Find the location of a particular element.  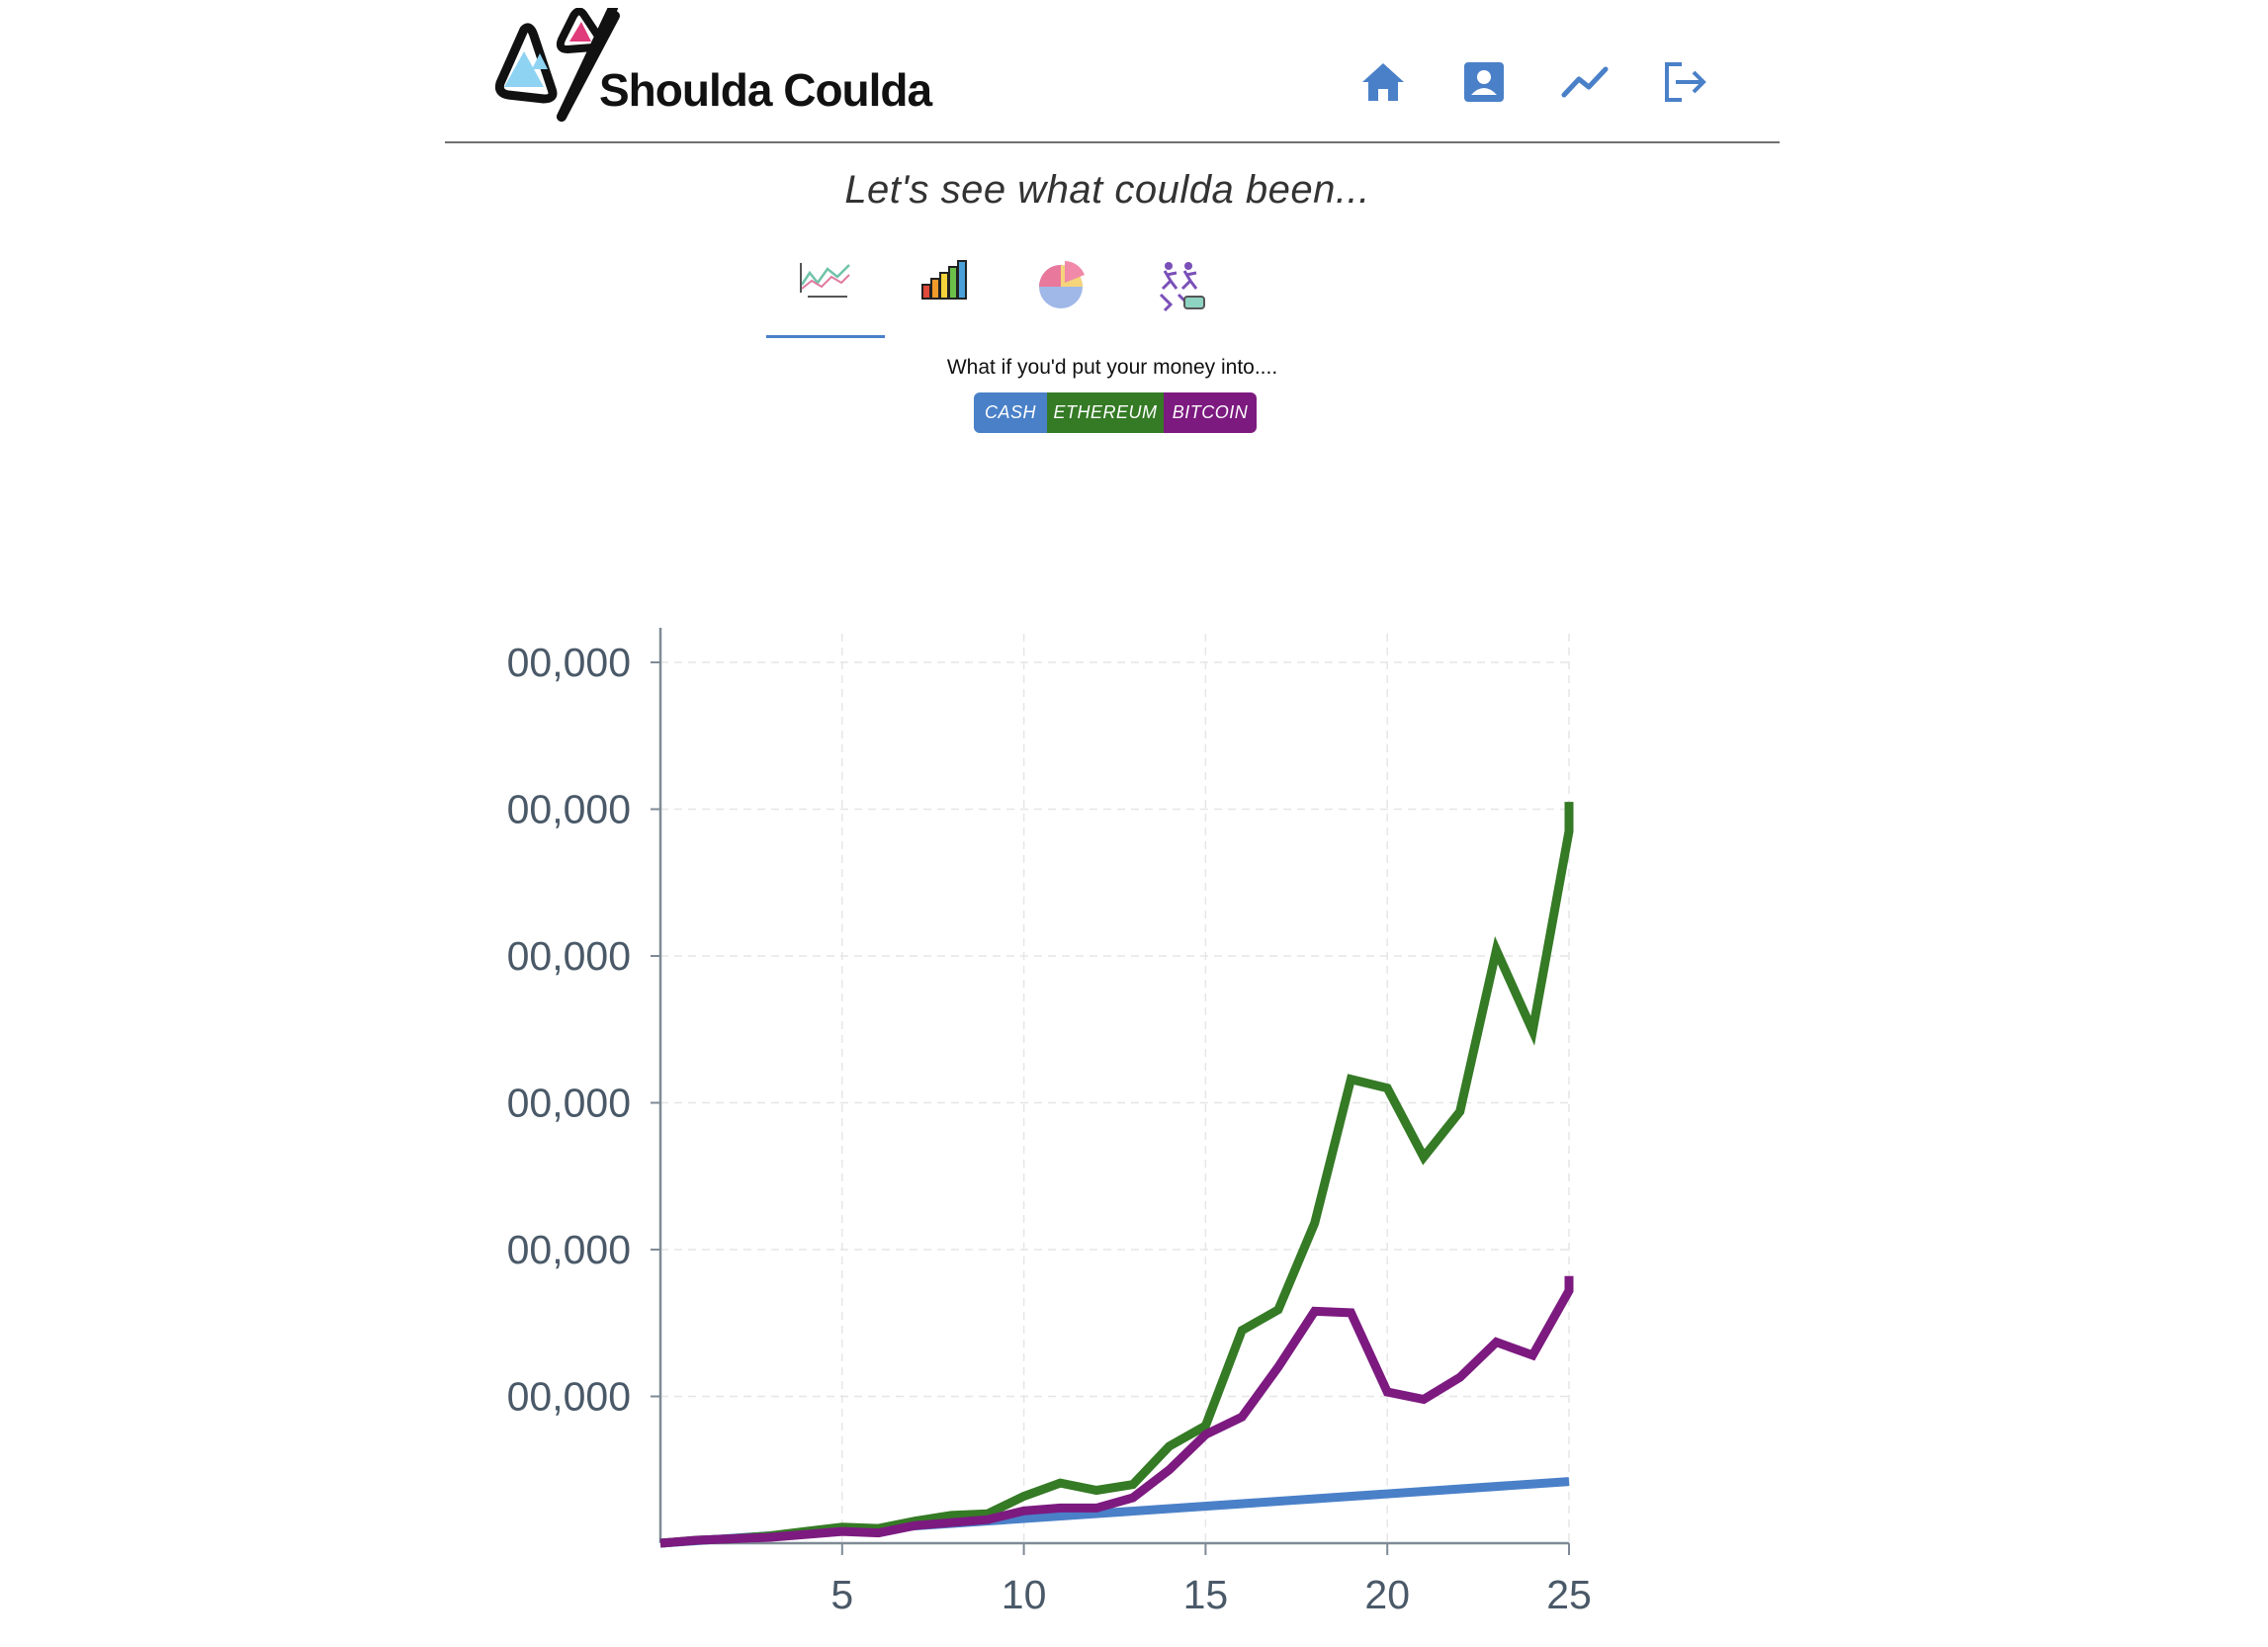

tab-comparison is located at coordinates (1182, 294).